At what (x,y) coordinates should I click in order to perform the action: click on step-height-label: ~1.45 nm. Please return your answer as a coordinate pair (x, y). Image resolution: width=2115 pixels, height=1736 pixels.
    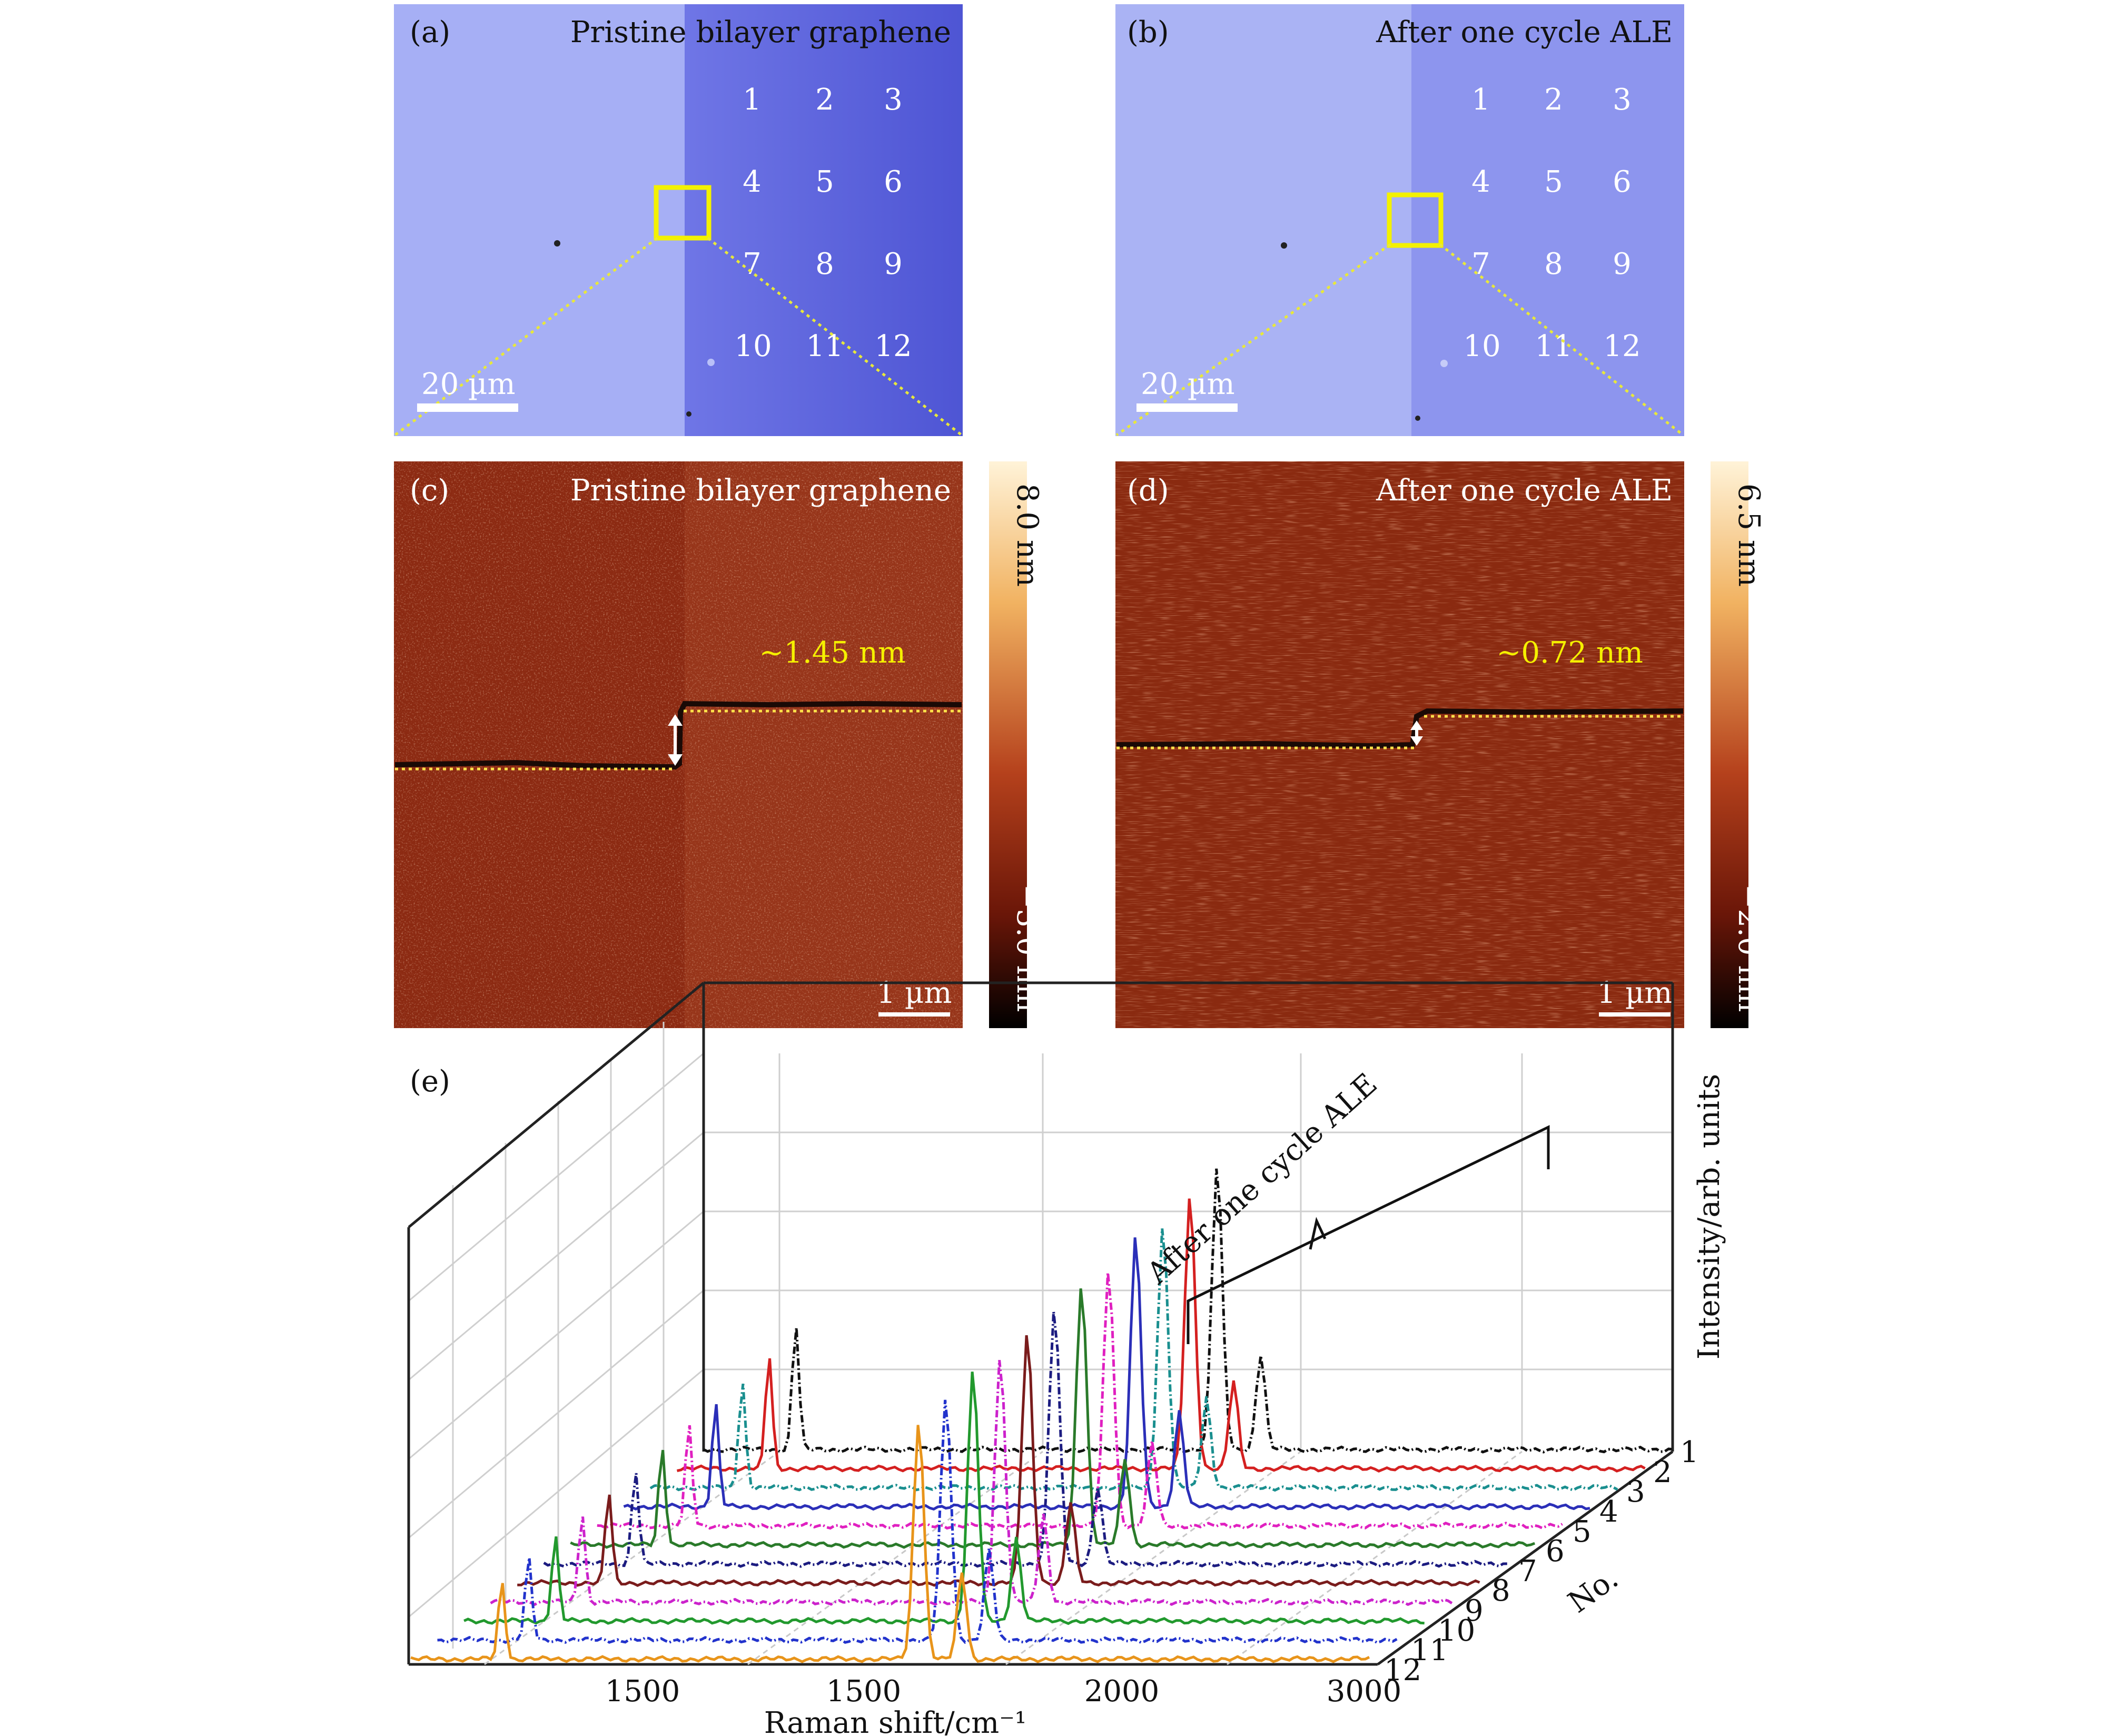
    Looking at the image, I should click on (833, 653).